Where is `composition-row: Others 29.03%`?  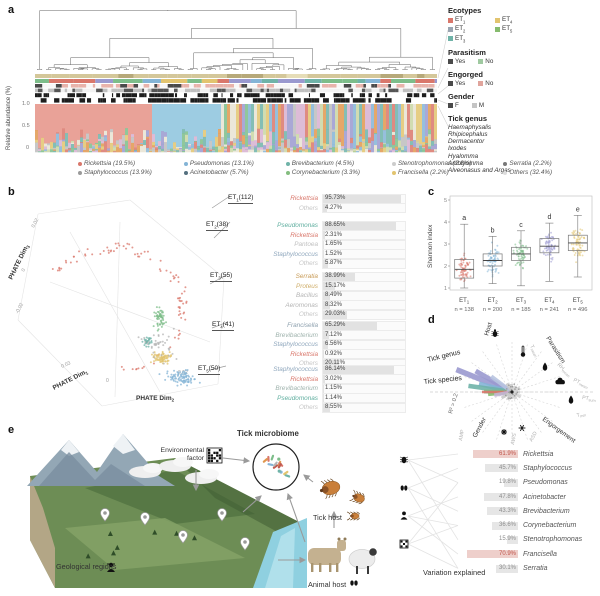
composition-row: Others 29.03% is located at coordinates (319, 314).